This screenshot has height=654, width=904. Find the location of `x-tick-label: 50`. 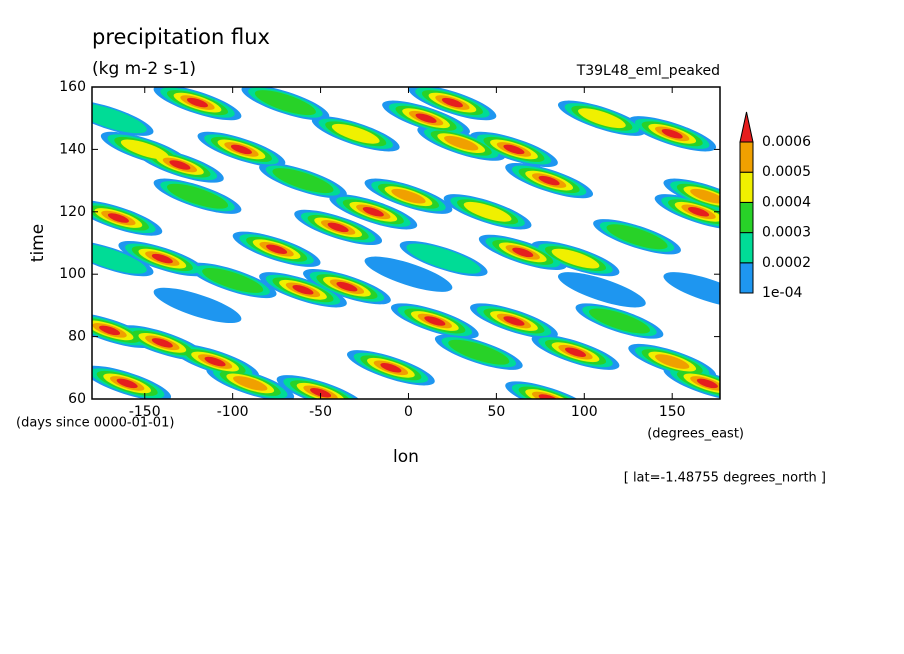

x-tick-label: 50 is located at coordinates (496, 412).